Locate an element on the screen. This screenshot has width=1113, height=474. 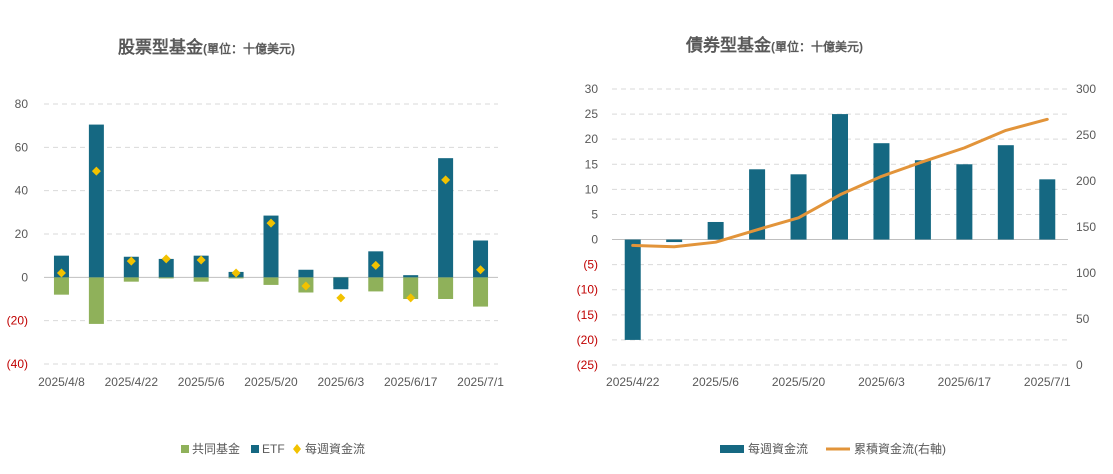
right-chart-title: 債券型基金(單位：十億美元) is located at coordinates (774, 45).